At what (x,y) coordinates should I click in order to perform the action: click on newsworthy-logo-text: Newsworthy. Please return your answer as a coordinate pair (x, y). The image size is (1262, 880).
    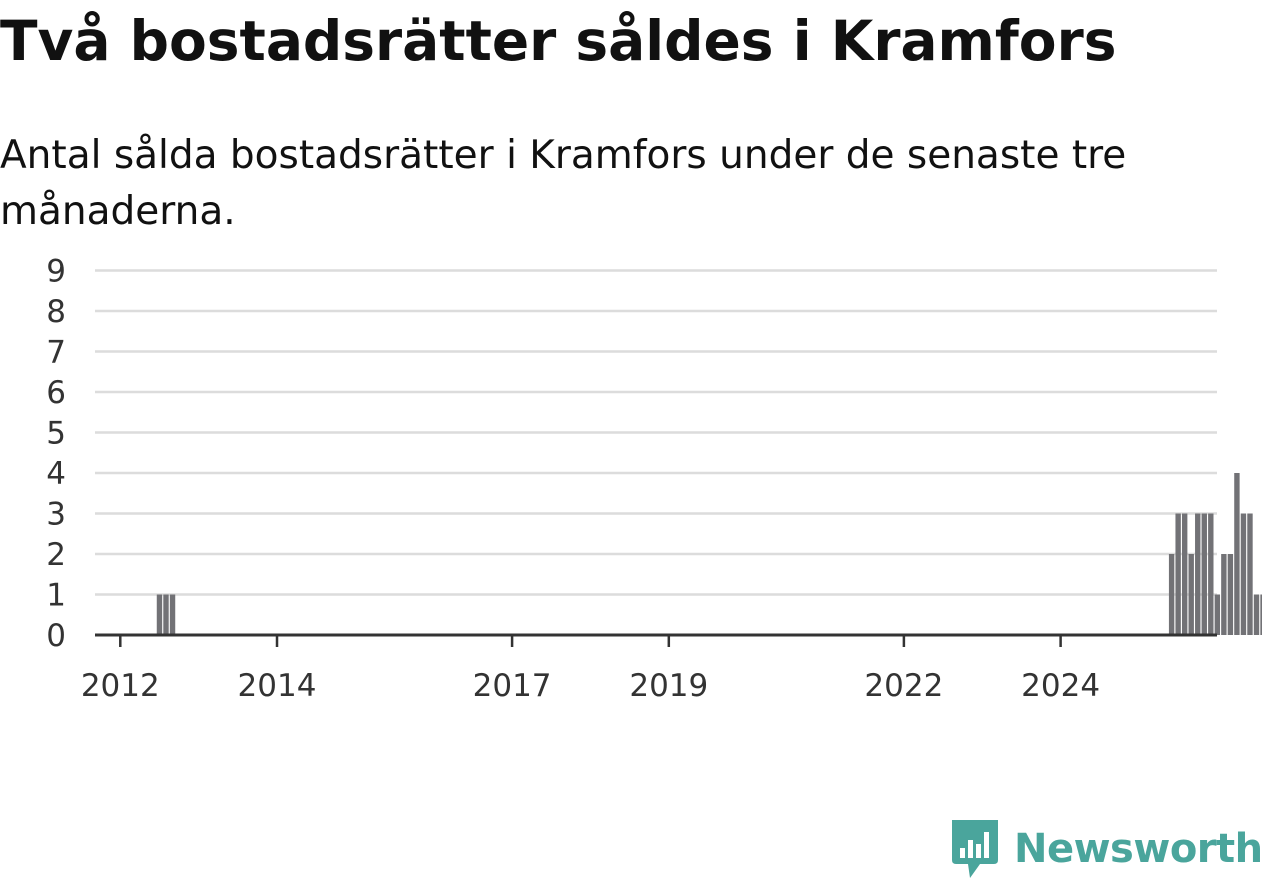
    Looking at the image, I should click on (1138, 849).